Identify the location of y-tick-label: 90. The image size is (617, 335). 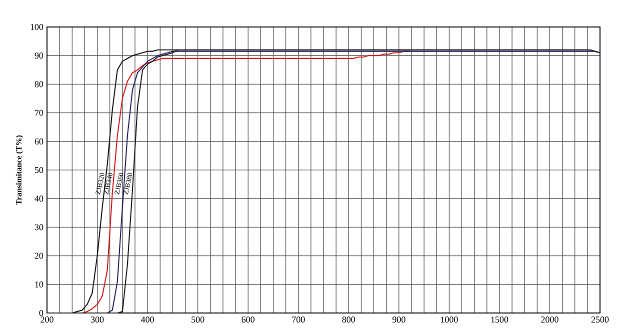
(39, 55).